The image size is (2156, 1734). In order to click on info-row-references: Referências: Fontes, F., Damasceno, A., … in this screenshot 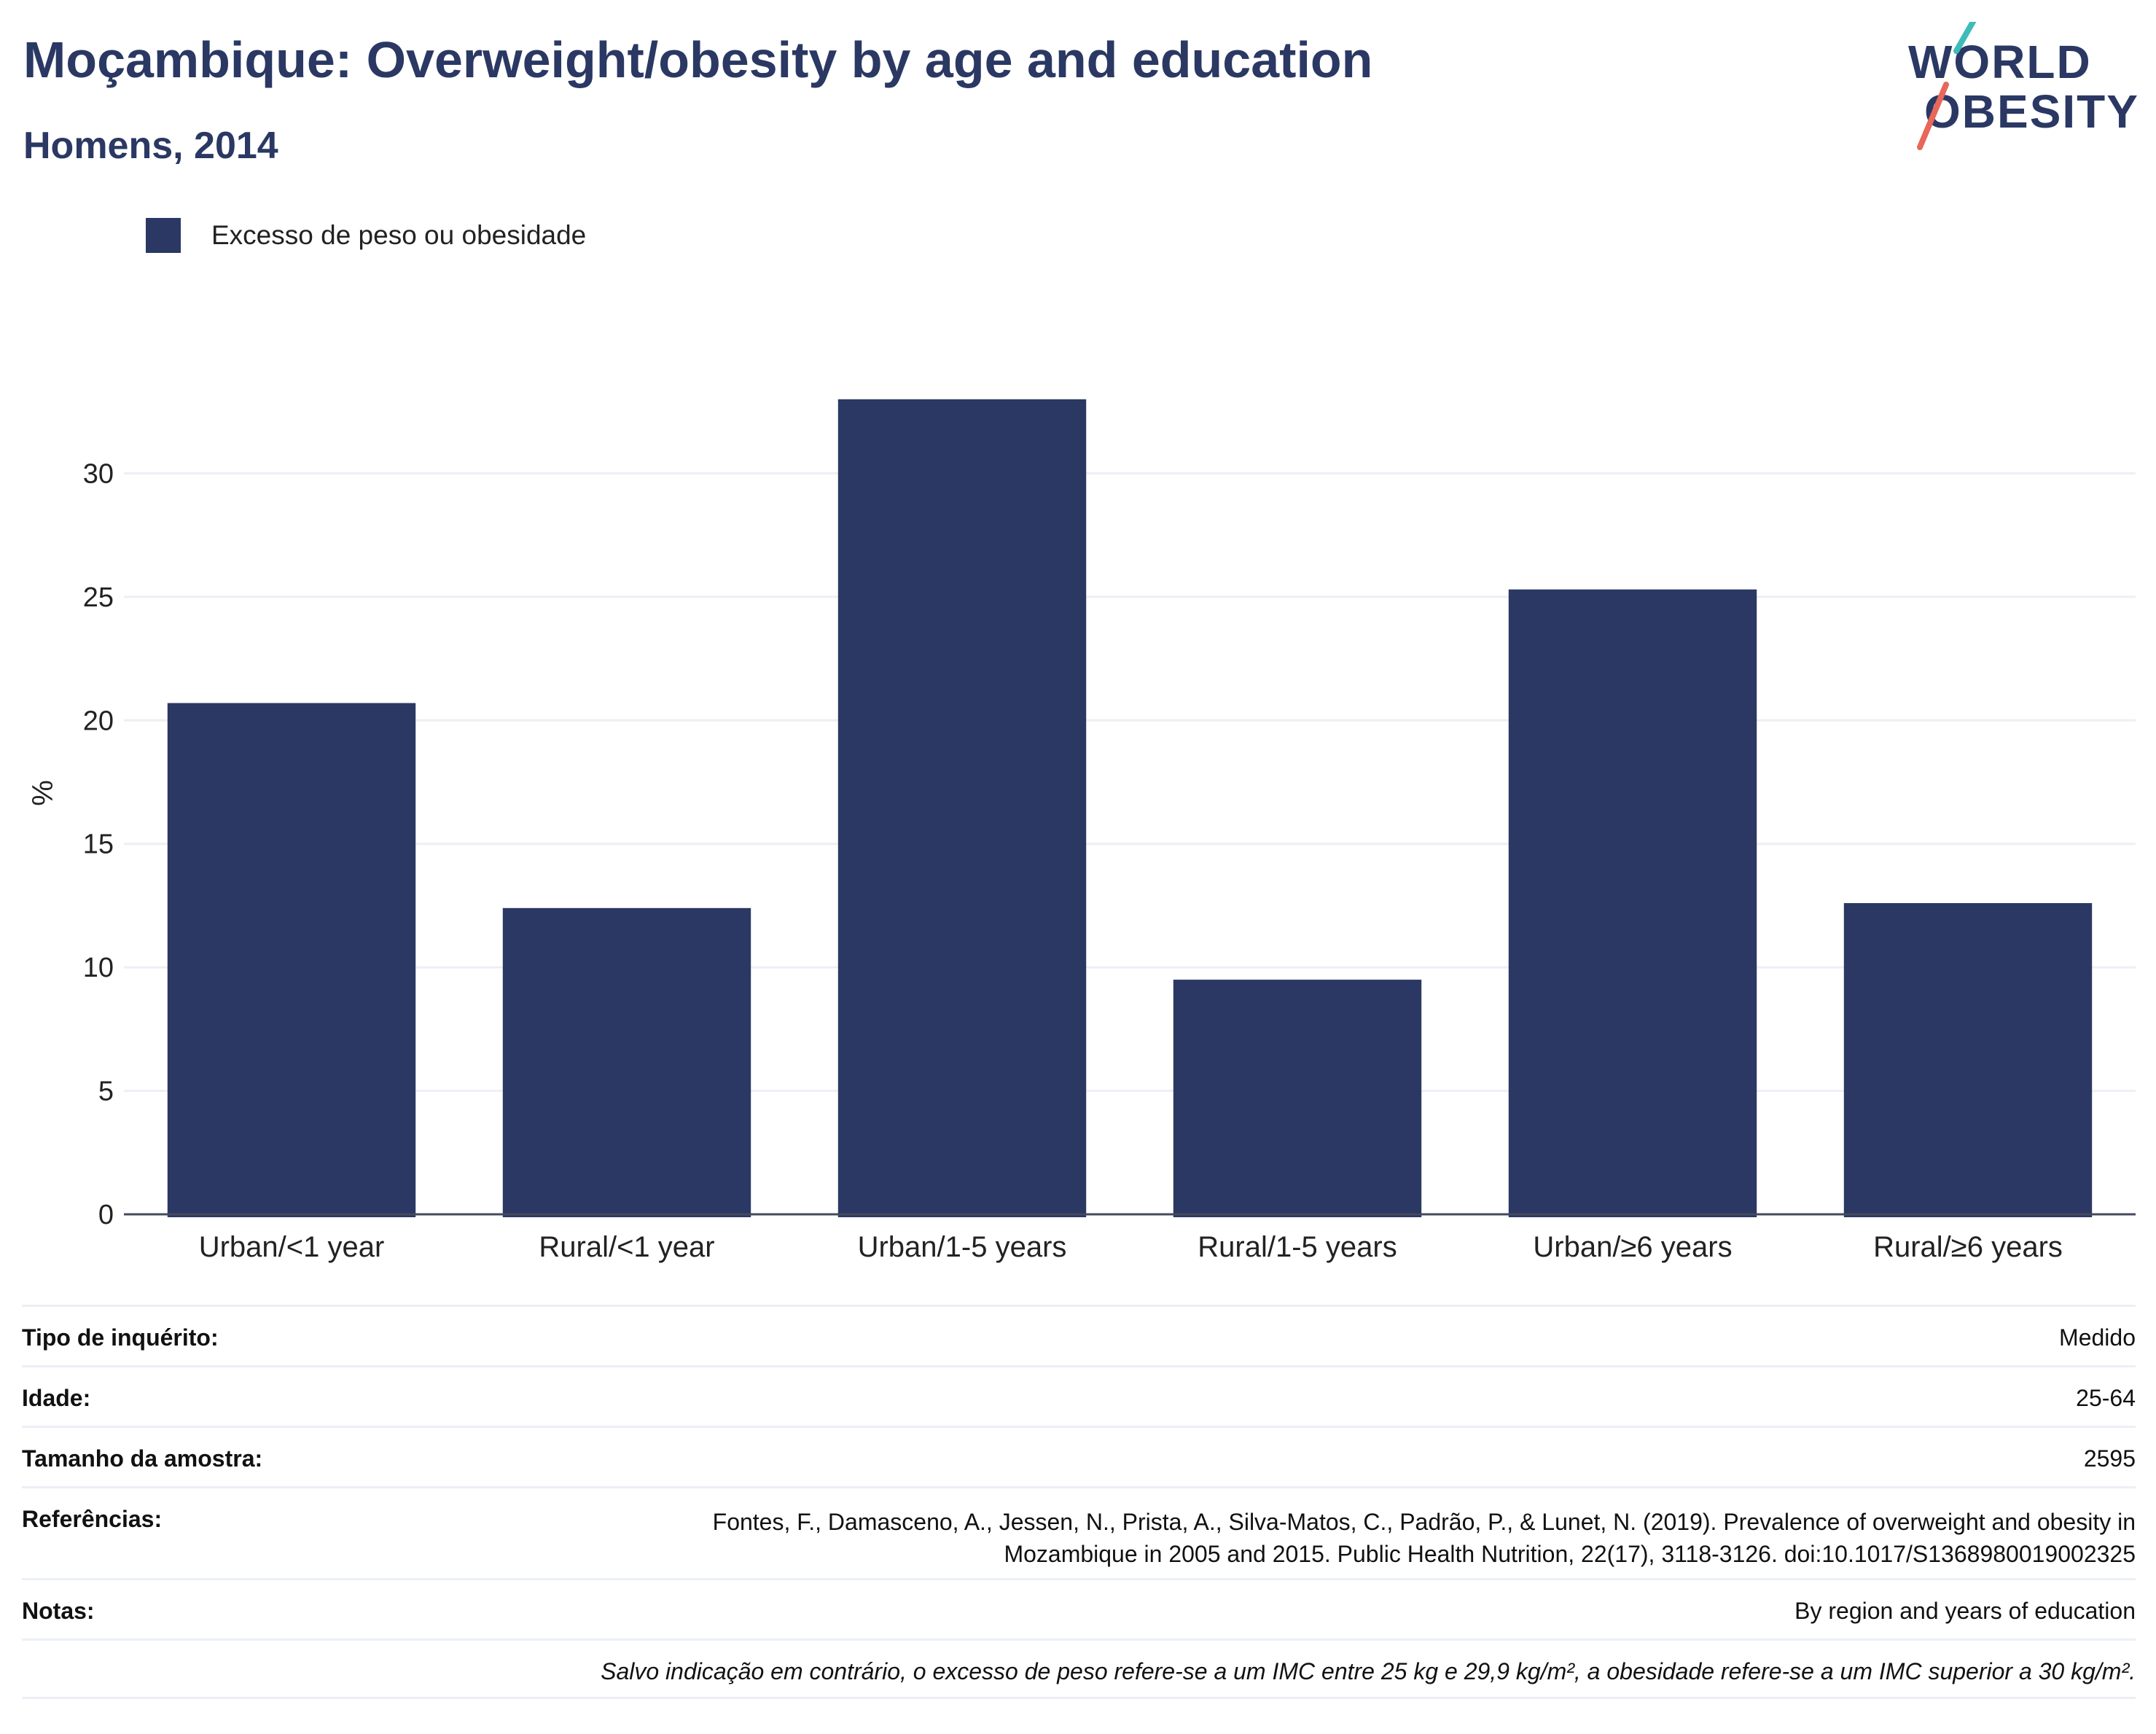, I will do `click(1079, 1532)`.